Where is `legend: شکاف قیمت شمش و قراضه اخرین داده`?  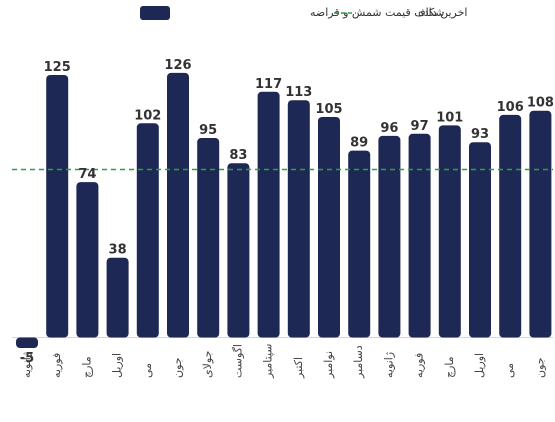 legend: شکاف قیمت شمش و قراضه اخرین داده is located at coordinates (303, 13).